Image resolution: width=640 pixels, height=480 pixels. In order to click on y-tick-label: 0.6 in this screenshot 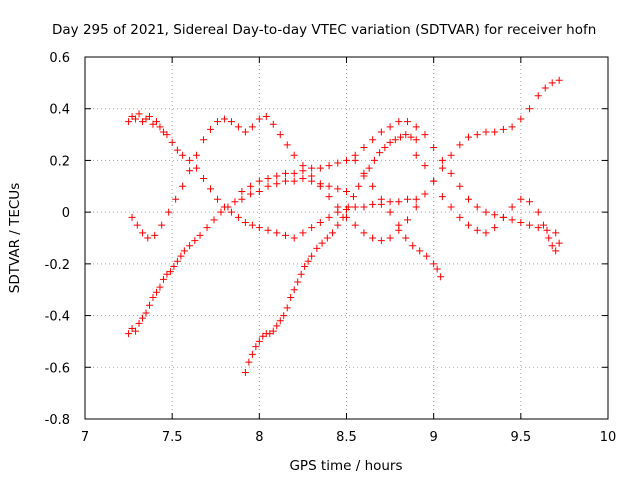, I will do `click(59, 58)`.